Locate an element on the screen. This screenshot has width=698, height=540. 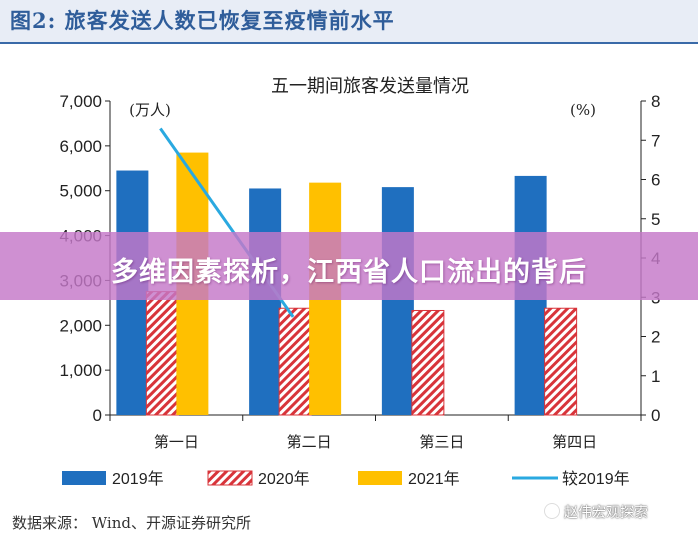
watermark: 赵伟宏观探索 is located at coordinates (596, 512).